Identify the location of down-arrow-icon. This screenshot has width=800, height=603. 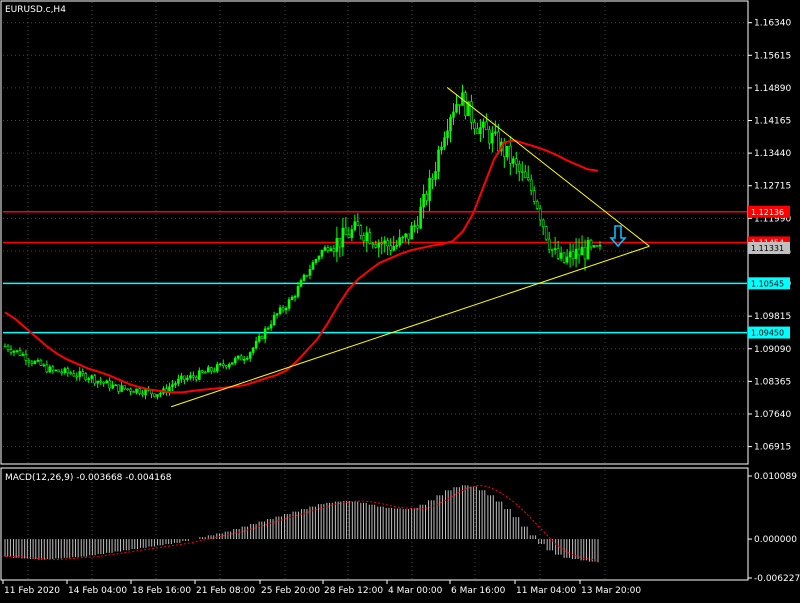
(618, 236).